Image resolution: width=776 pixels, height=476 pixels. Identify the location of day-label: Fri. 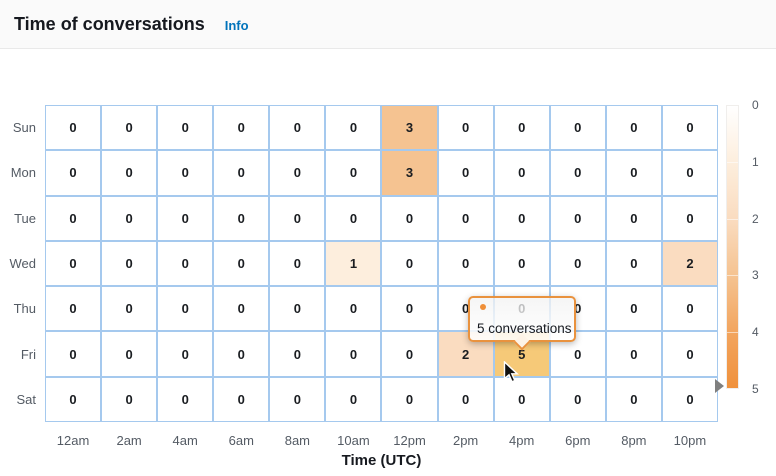
(28, 354).